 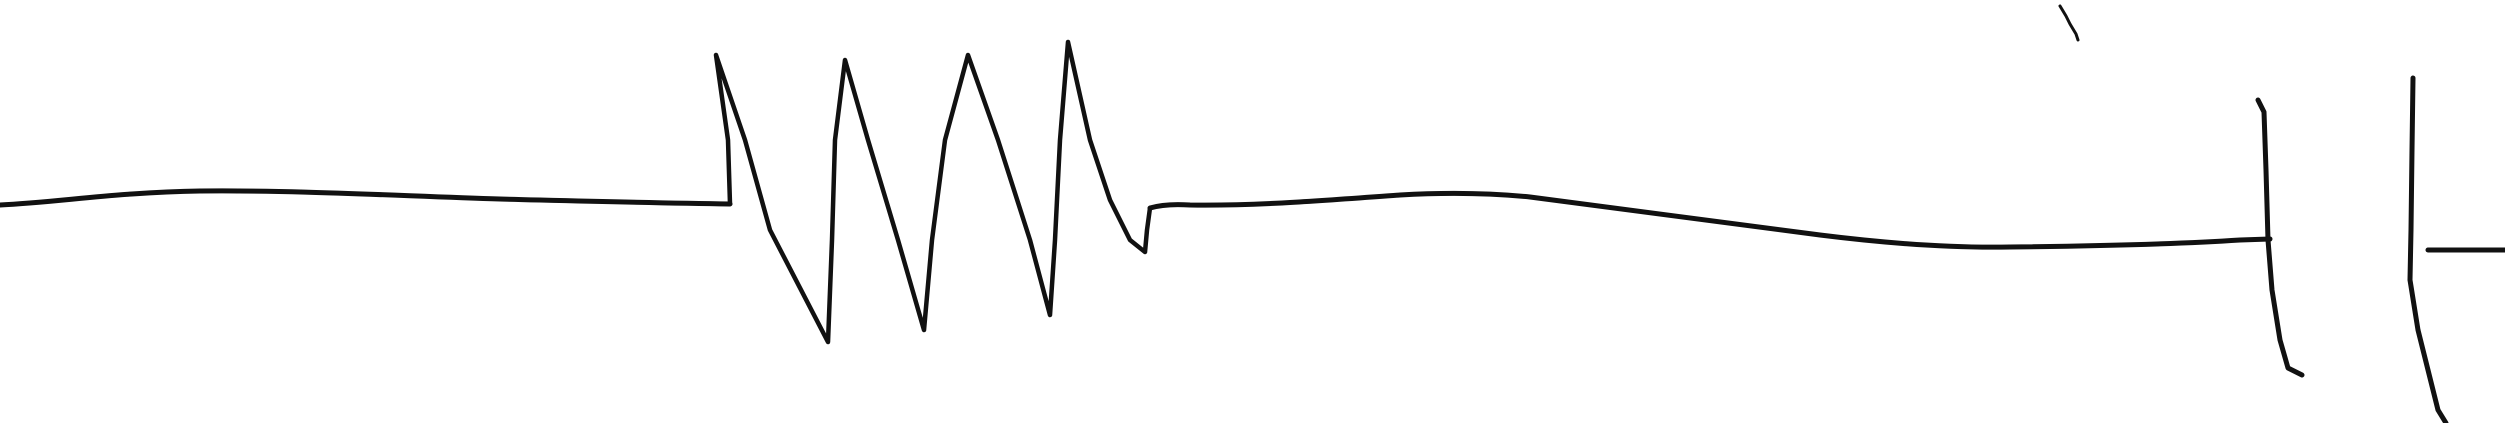 I want to click on middle-wire, so click(x=1710, y=220).